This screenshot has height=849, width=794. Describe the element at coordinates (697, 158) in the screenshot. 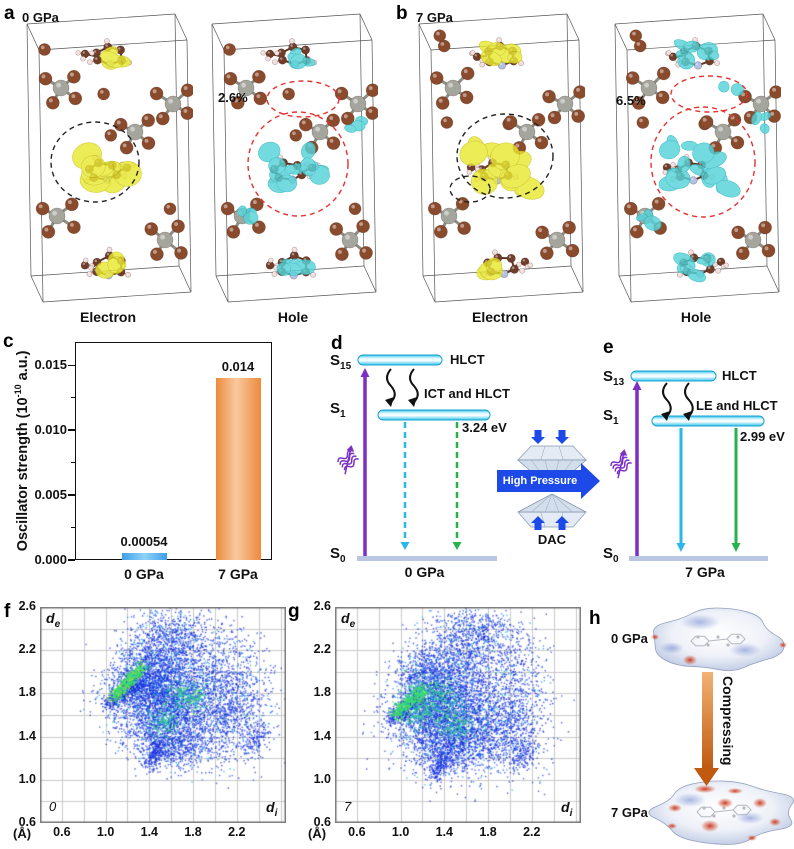

I see `crystal-cell-hole-7gpa` at that location.